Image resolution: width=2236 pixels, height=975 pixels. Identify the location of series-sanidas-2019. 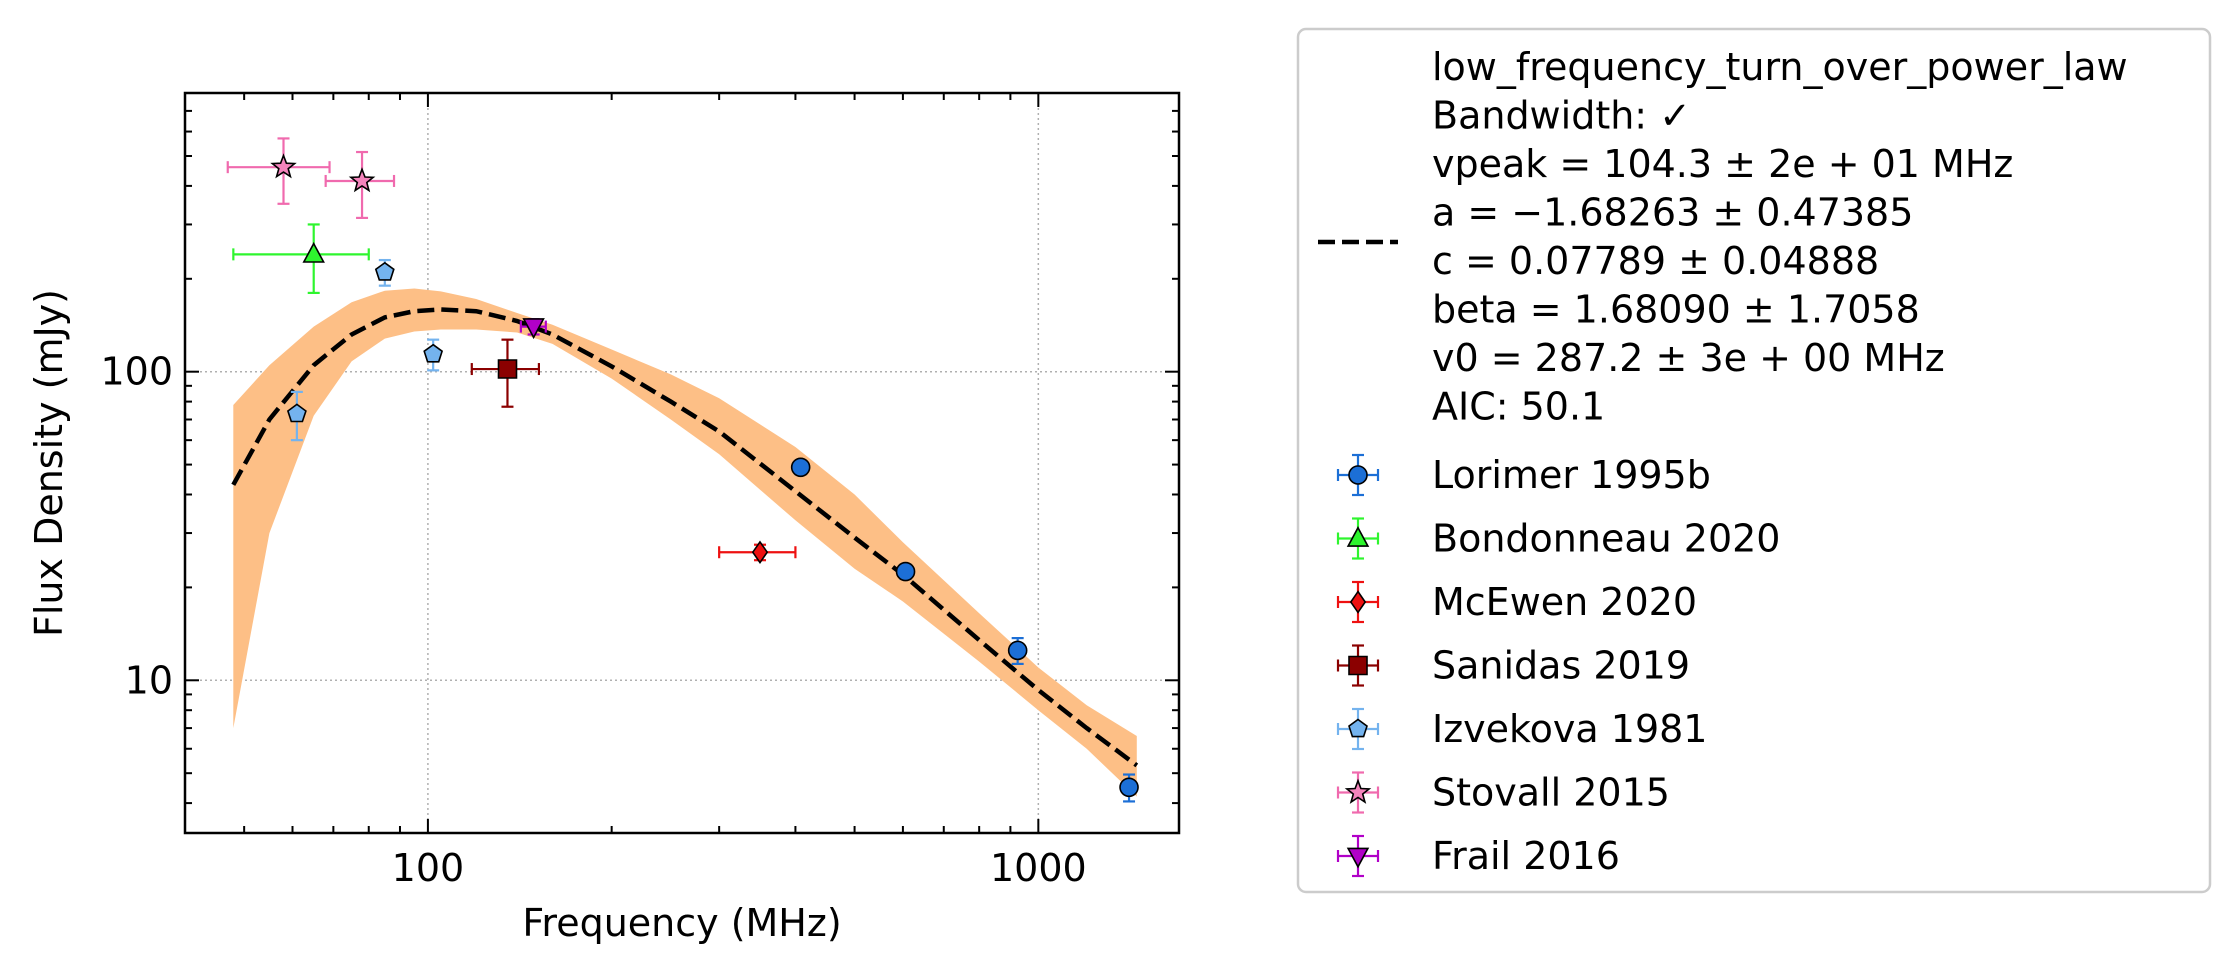
(505, 373).